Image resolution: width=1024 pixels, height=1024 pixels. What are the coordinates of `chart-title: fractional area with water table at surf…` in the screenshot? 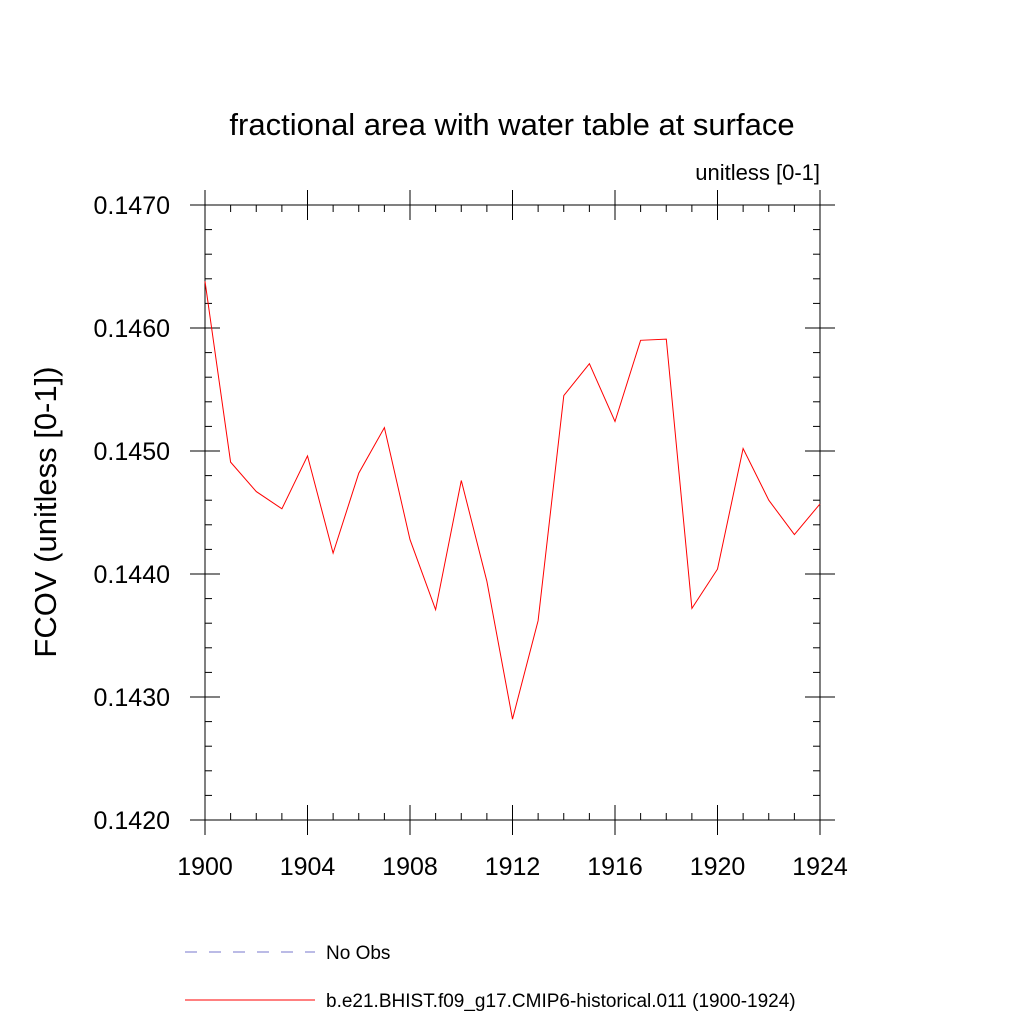 It's located at (511, 124).